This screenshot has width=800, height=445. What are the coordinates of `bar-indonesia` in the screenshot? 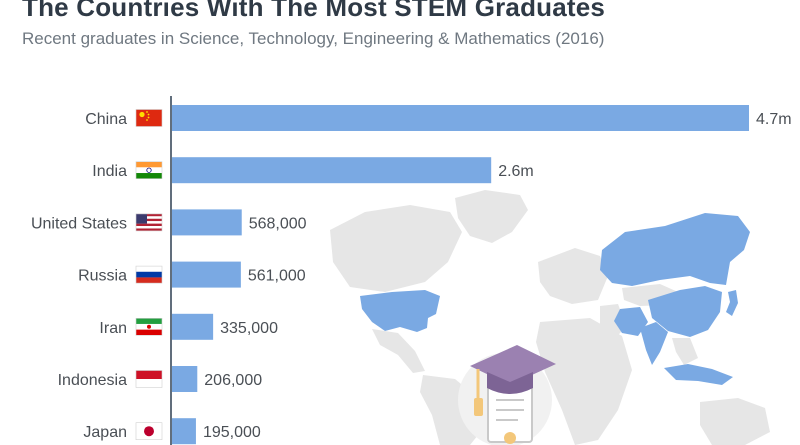 It's located at (185, 379).